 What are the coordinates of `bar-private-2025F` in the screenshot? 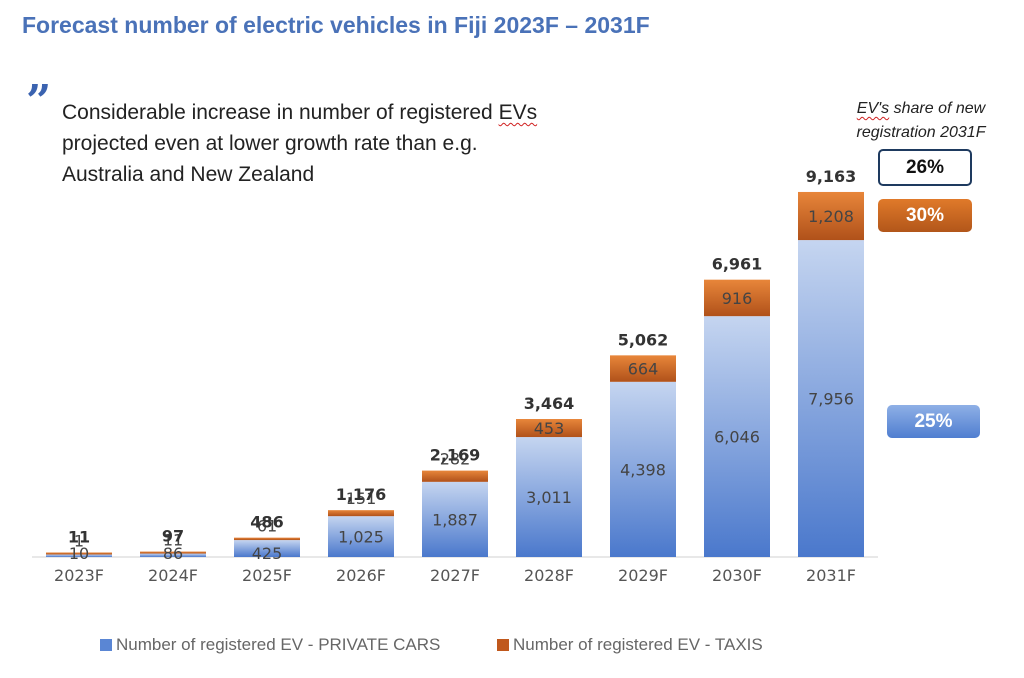 It's located at (267, 548).